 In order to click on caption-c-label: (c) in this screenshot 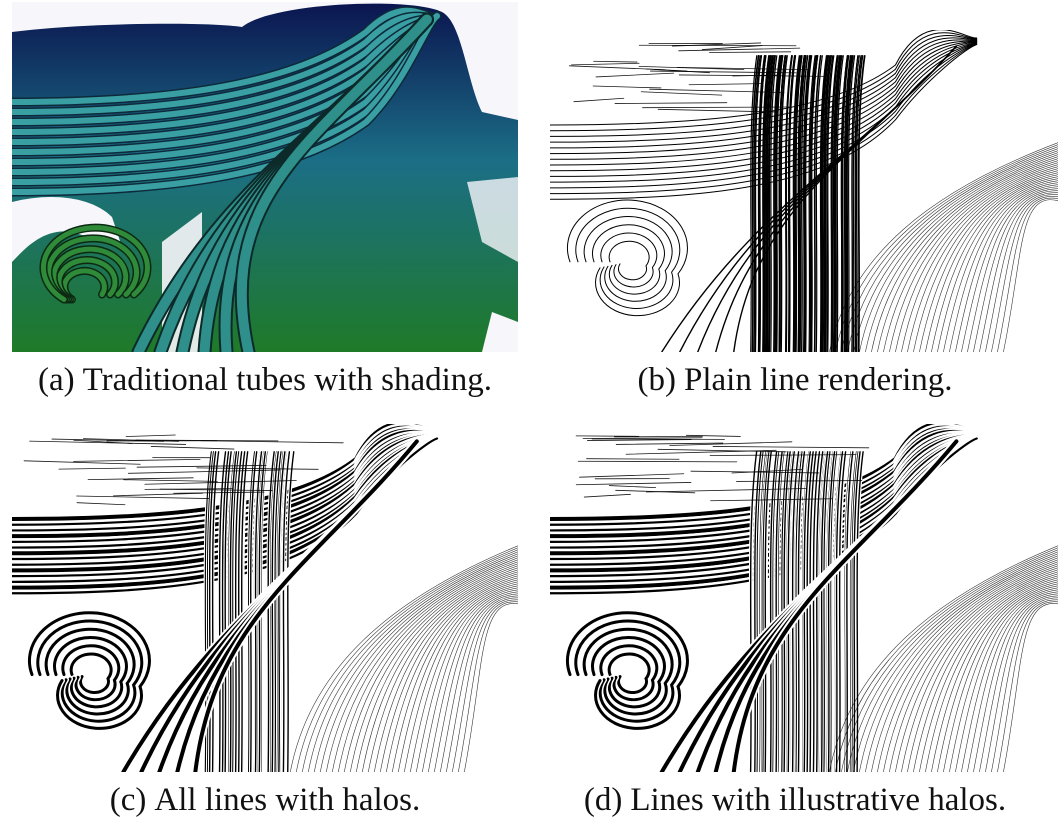, I will do `click(128, 800)`.